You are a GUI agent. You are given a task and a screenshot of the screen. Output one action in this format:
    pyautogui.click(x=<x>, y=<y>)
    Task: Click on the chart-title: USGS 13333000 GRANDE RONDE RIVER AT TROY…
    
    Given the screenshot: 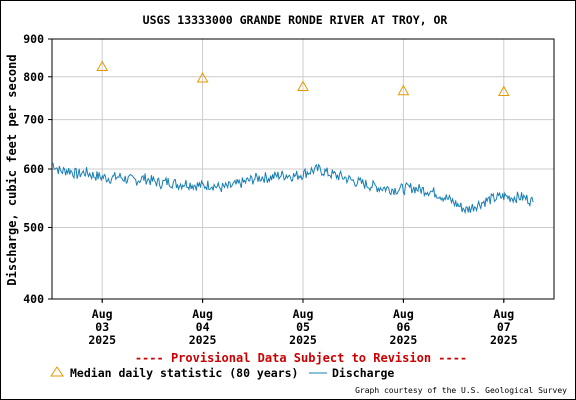 What is the action you would take?
    pyautogui.click(x=295, y=20)
    